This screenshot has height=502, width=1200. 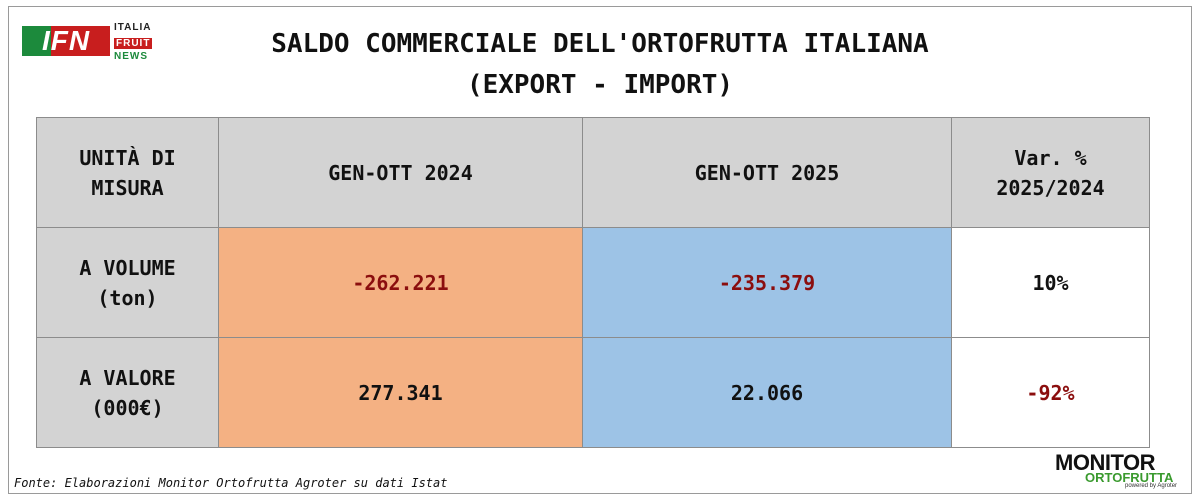 What do you see at coordinates (127, 392) in the screenshot?
I see `row-label-value: A VALORE (000€)` at bounding box center [127, 392].